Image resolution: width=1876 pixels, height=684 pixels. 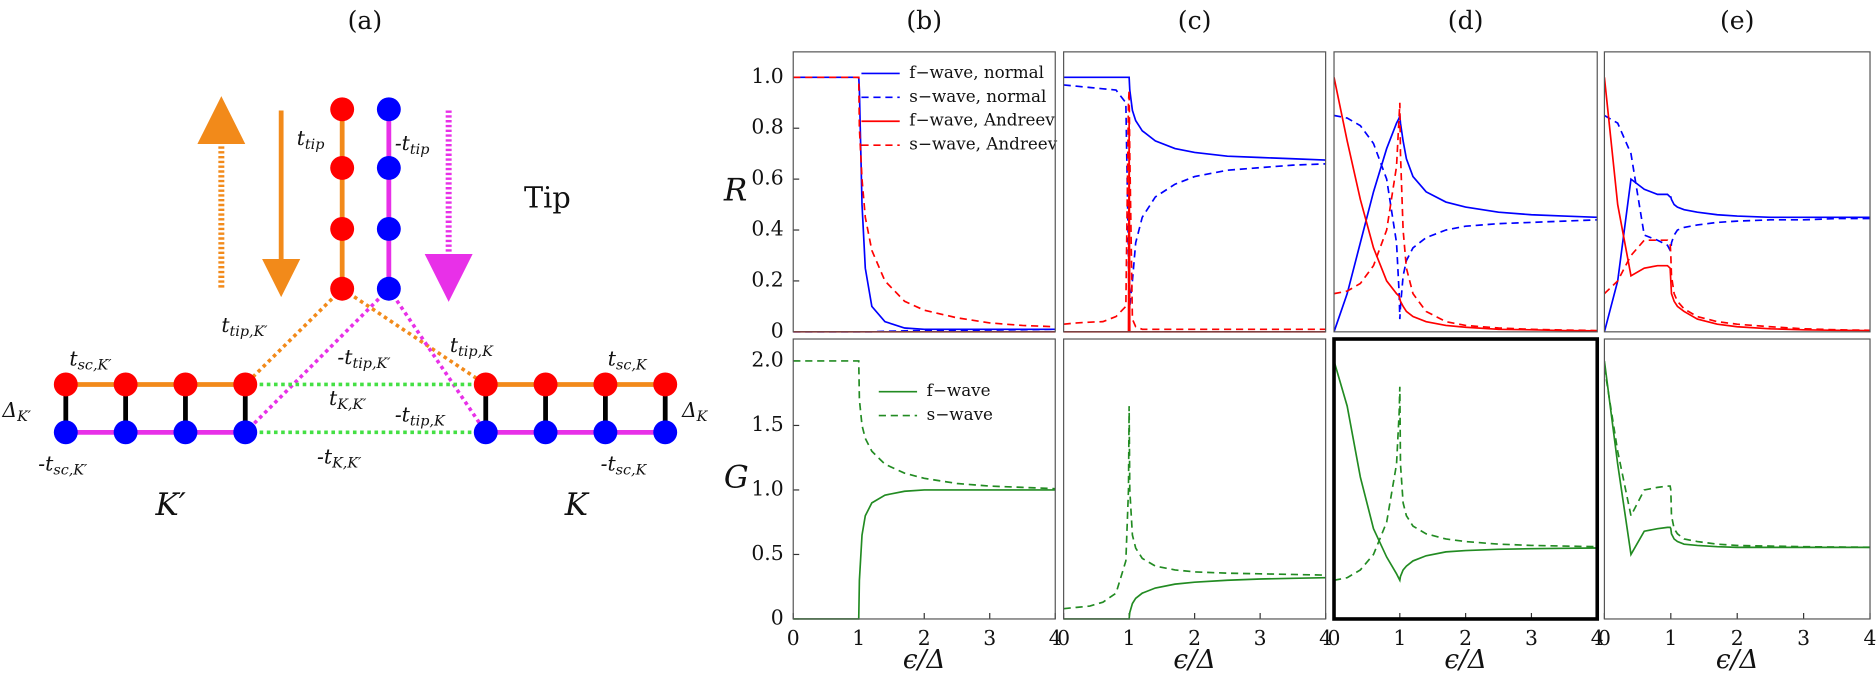 I want to click on y-tick-label: 0.2, so click(x=767, y=279).